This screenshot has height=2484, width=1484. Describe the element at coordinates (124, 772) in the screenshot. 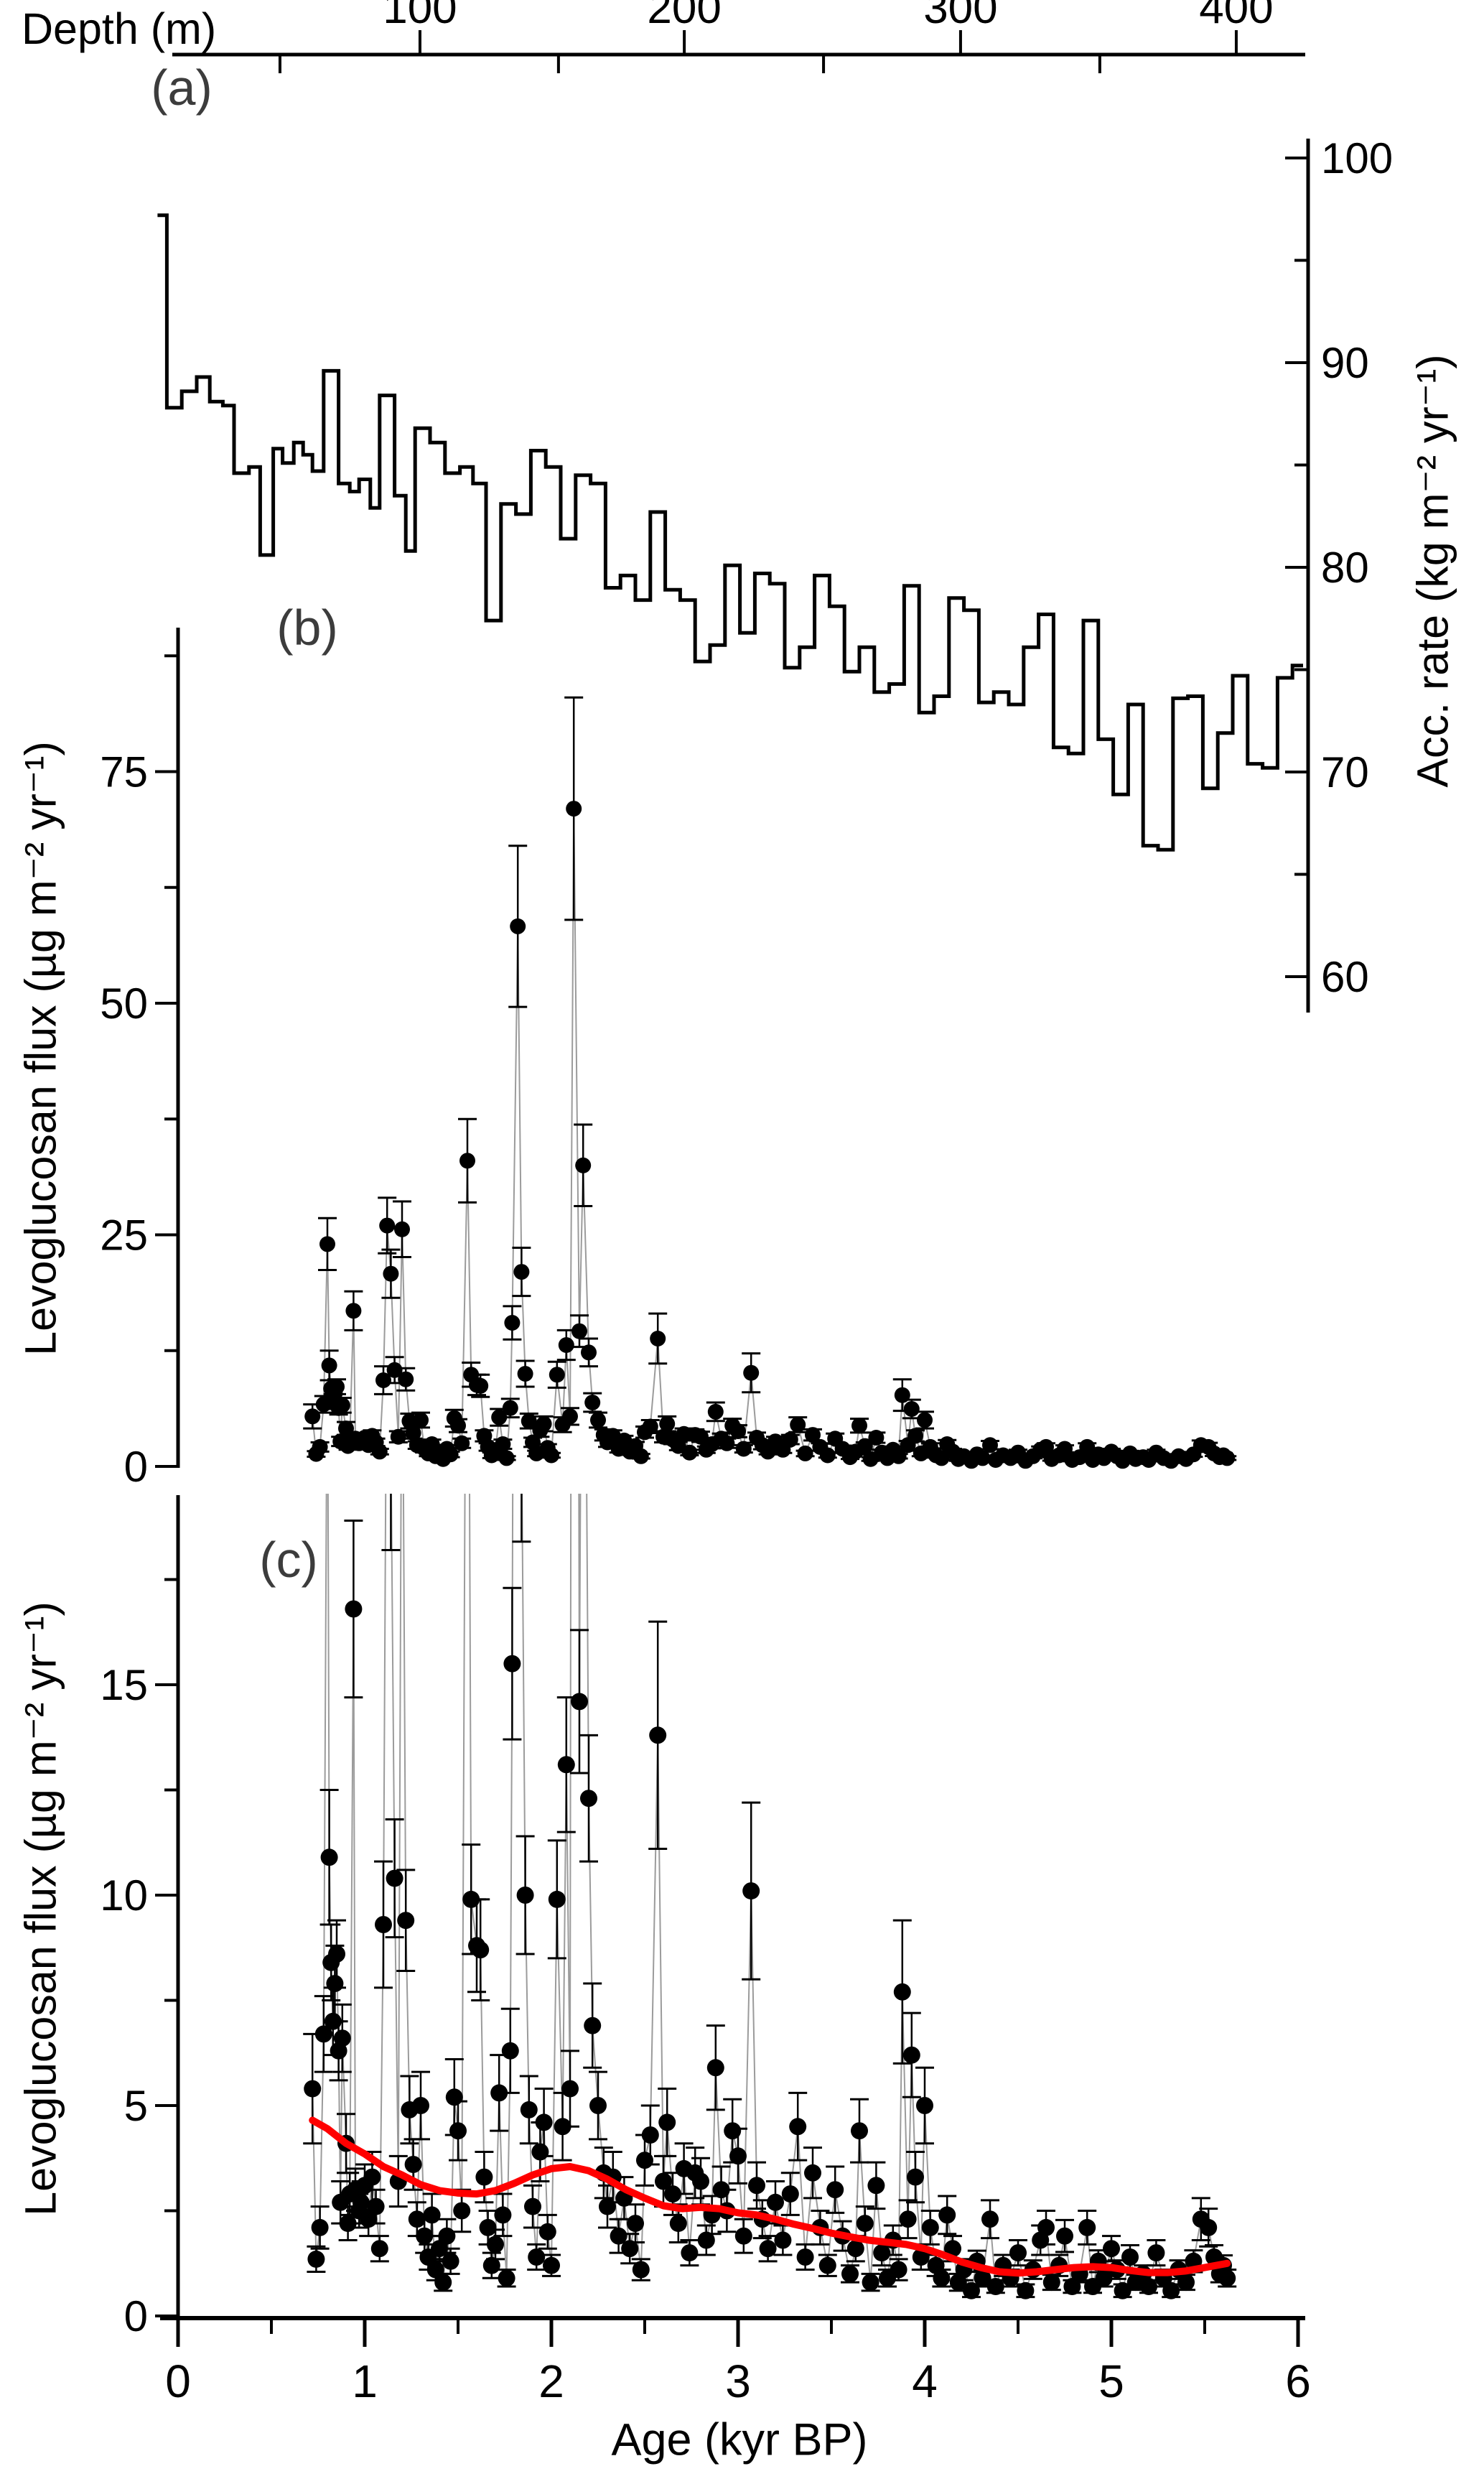

I see `flux-axis-b-tick-label: 75` at that location.